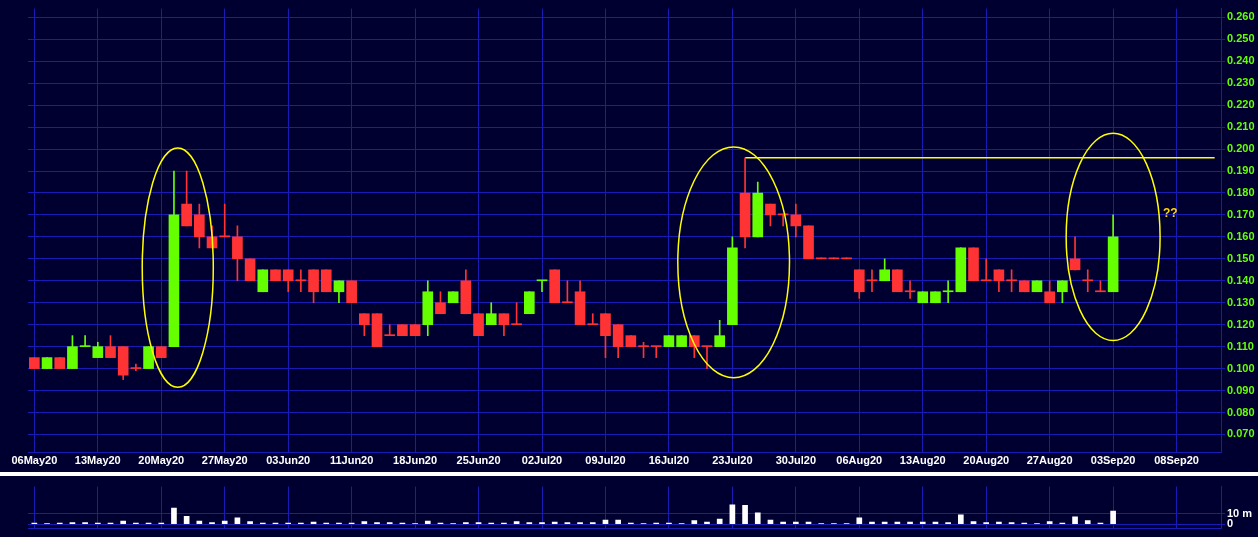  Describe the element at coordinates (605, 459) in the screenshot. I see `x-tick-label: 09Jul20` at that location.